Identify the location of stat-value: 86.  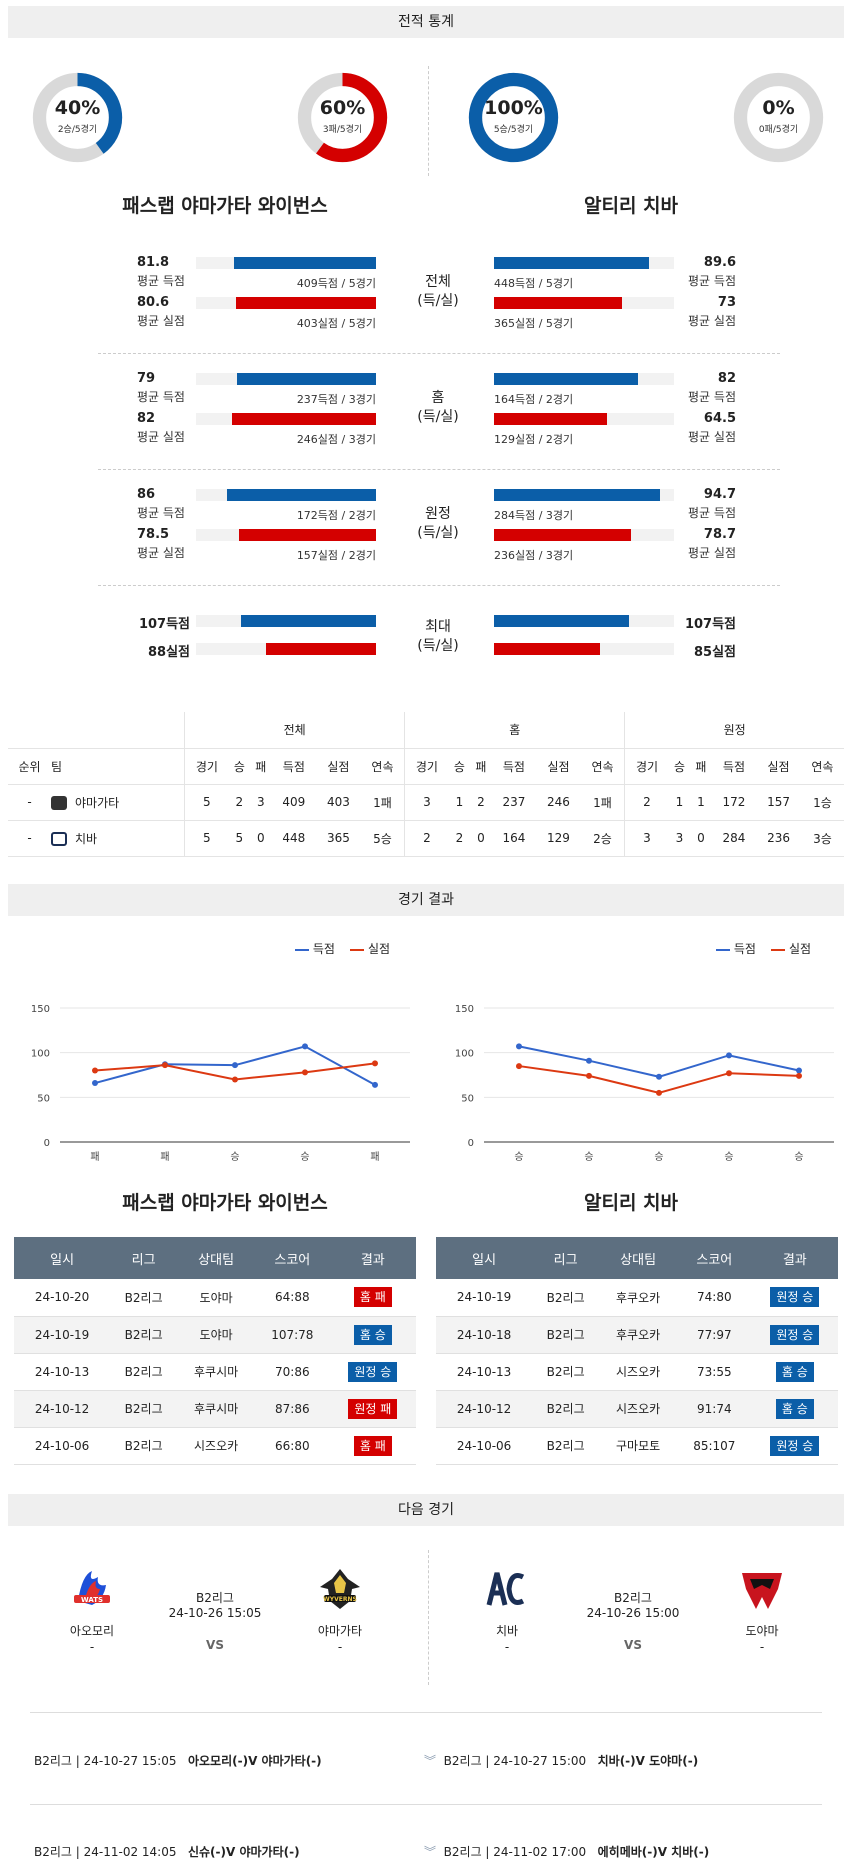
(146, 494).